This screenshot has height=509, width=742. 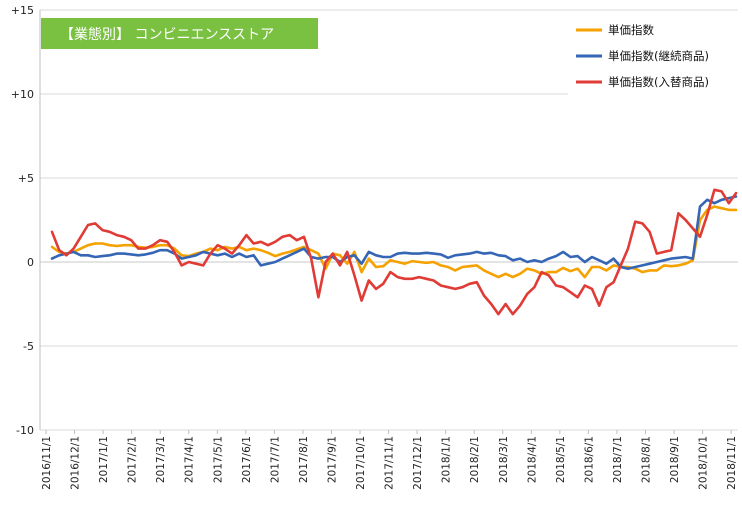 What do you see at coordinates (25, 430) in the screenshot?
I see `y-tick-label: -10` at bounding box center [25, 430].